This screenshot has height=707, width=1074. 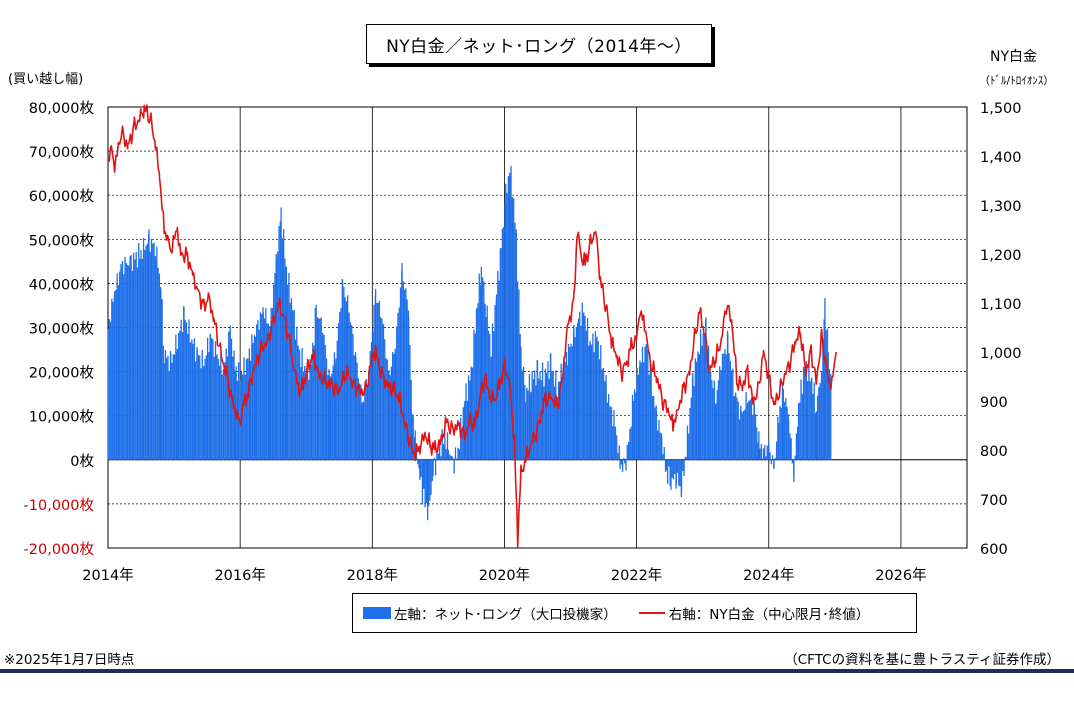 What do you see at coordinates (634, 613) in the screenshot?
I see `legend: 左軸：ネット･ロング（大口投機家） 右軸：NY白金（中心限月･終値）` at bounding box center [634, 613].